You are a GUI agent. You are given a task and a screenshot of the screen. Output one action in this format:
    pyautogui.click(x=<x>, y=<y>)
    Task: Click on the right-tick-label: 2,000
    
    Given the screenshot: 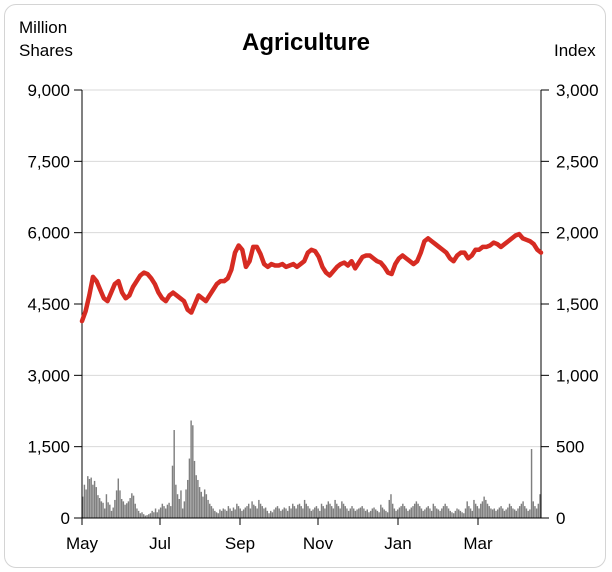 What is the action you would take?
    pyautogui.click(x=577, y=233)
    